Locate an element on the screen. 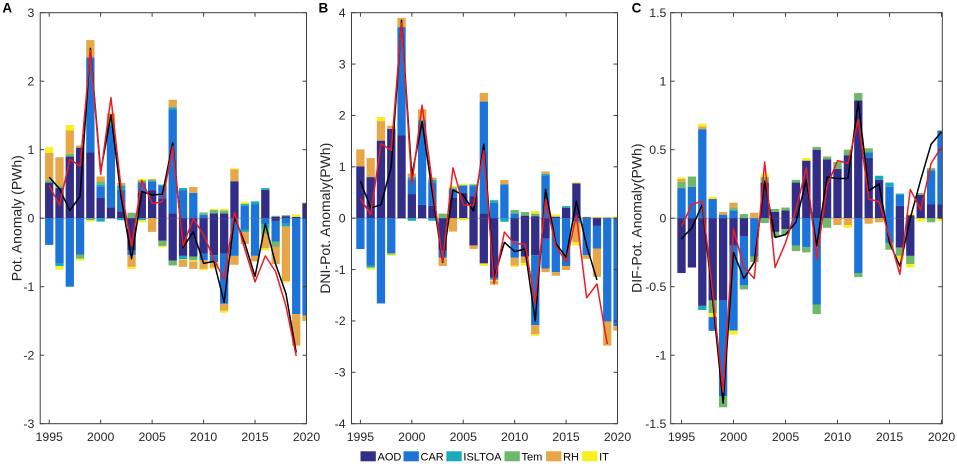  svg-text: Tem is located at coordinates (532, 458).